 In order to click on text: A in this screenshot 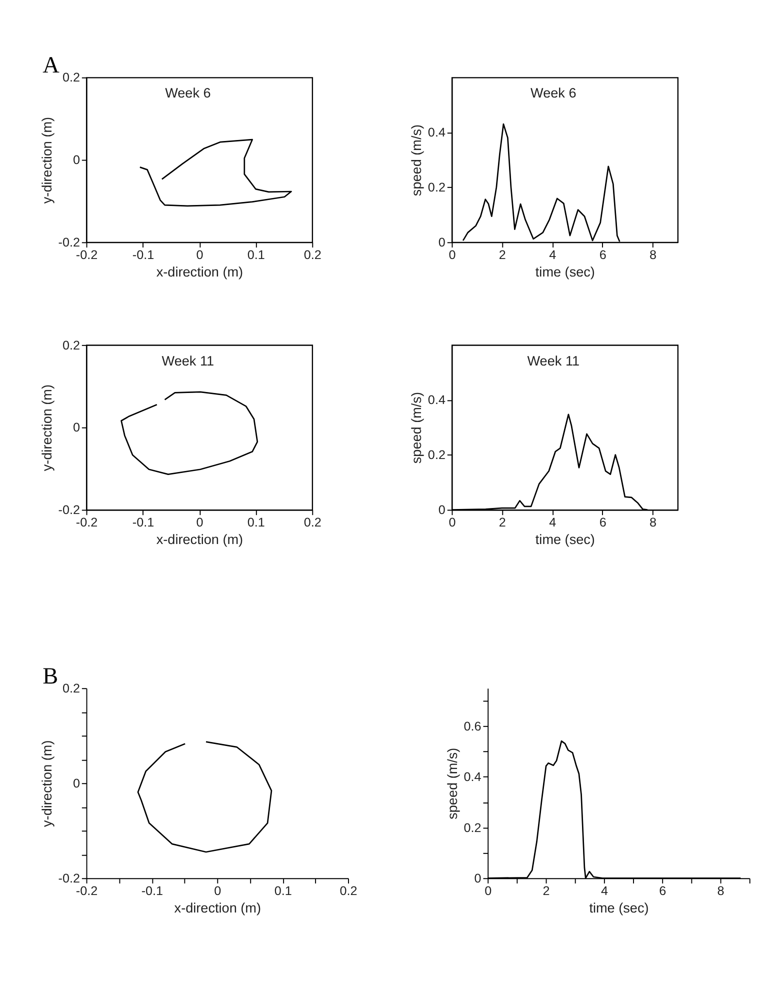, I will do `click(51, 65)`.